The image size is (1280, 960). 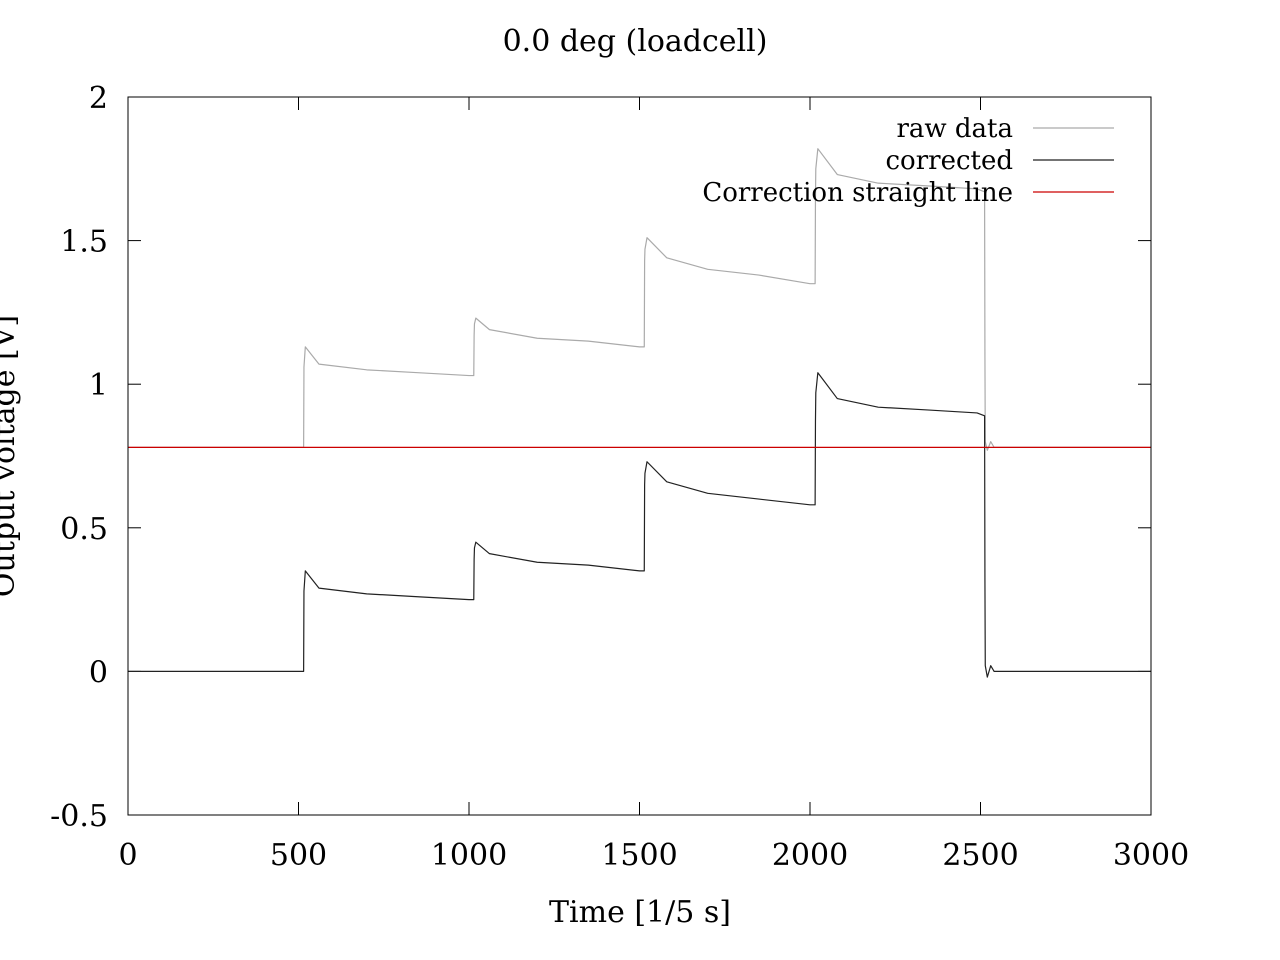 I want to click on legend-label-raw-data: raw data, so click(x=954, y=129).